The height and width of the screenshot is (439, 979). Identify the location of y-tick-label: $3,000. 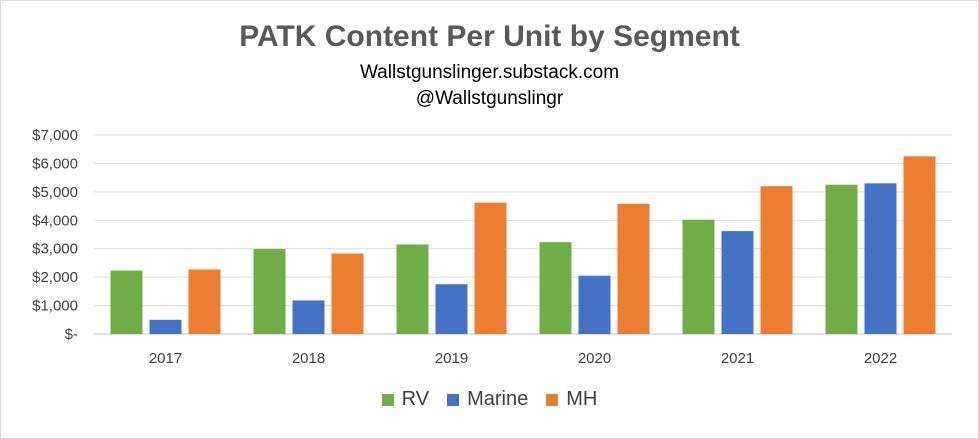
(55, 249).